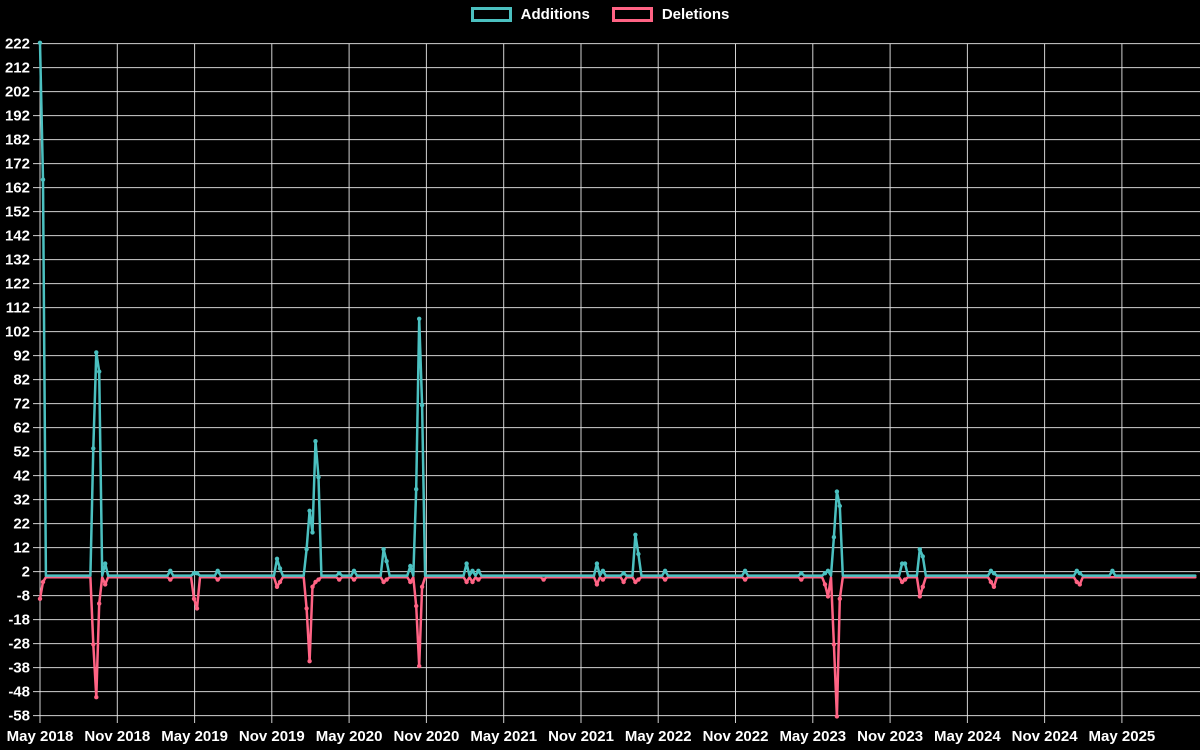 This screenshot has width=1200, height=750. I want to click on x-tick-label: Nov 2019, so click(272, 736).